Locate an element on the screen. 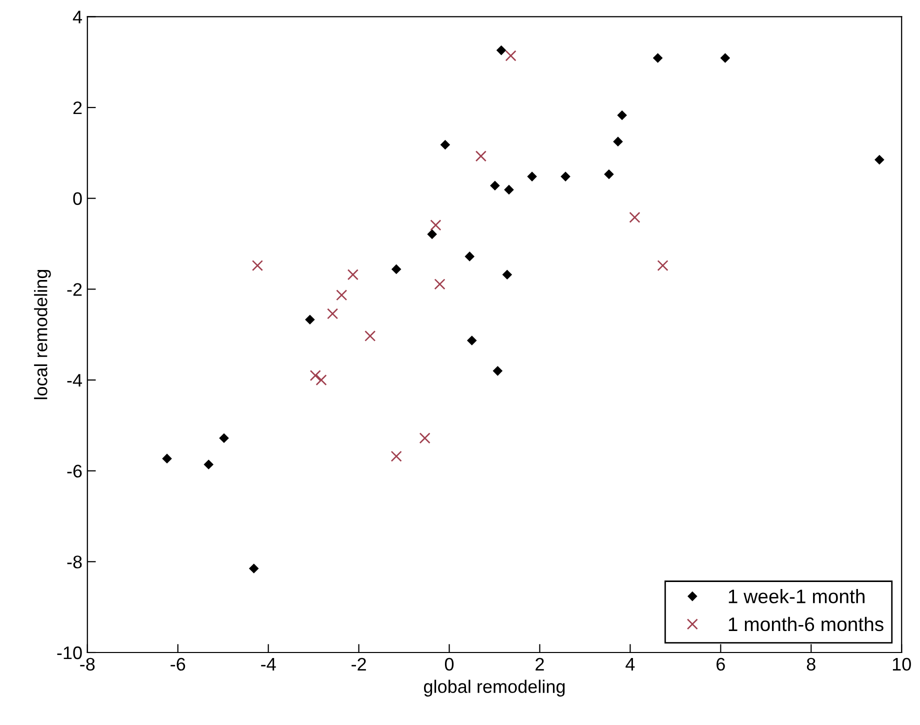 Image resolution: width=920 pixels, height=725 pixels. y-tick-label: -10 is located at coordinates (69, 653).